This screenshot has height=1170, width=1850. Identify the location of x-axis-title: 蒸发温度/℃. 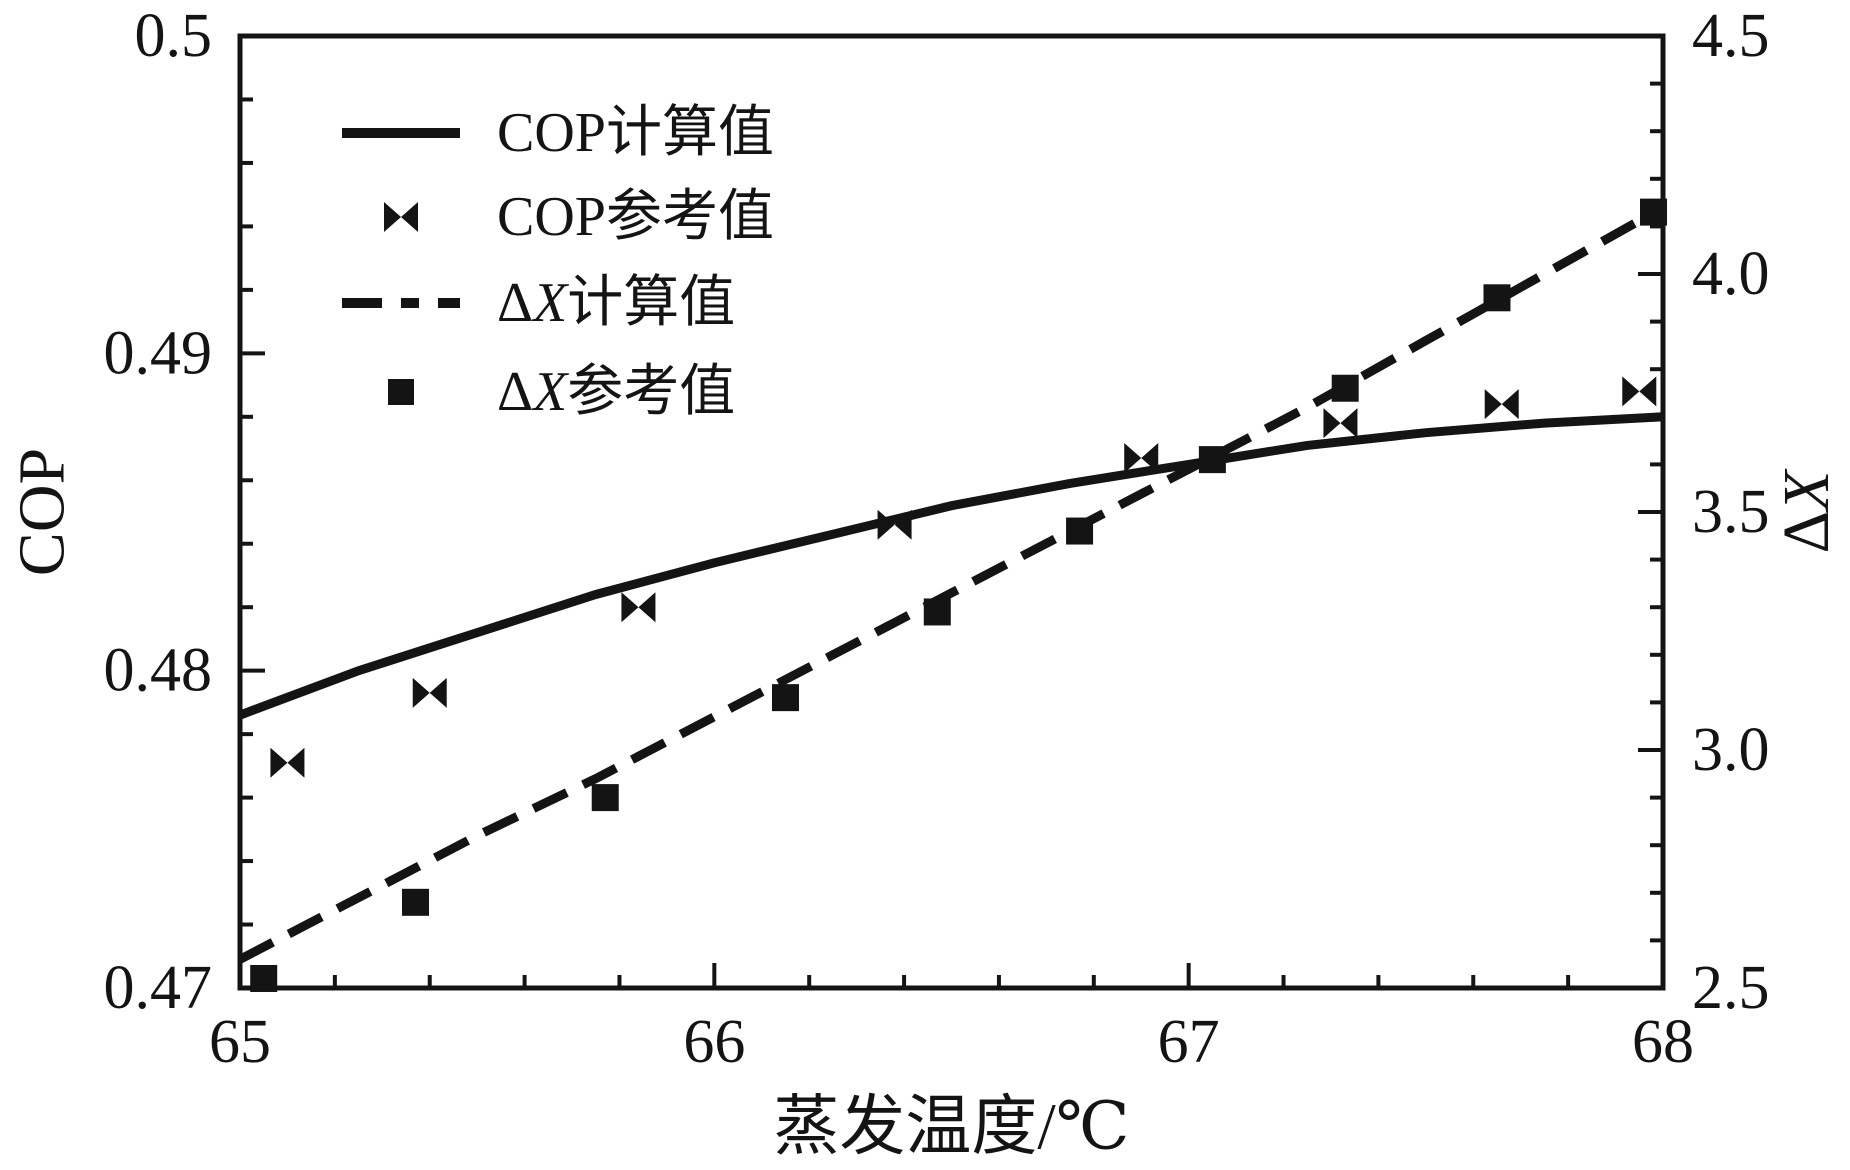
(951, 1127).